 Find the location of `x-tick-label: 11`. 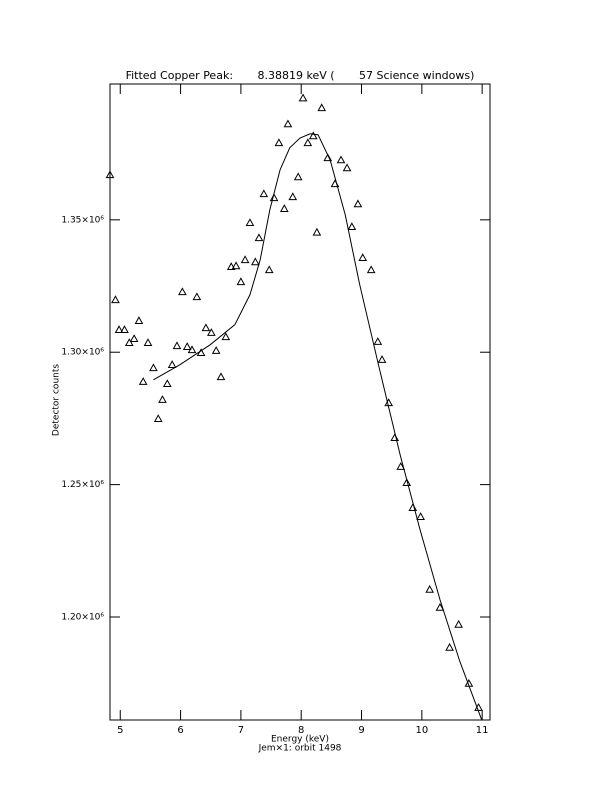

x-tick-label: 11 is located at coordinates (482, 730).